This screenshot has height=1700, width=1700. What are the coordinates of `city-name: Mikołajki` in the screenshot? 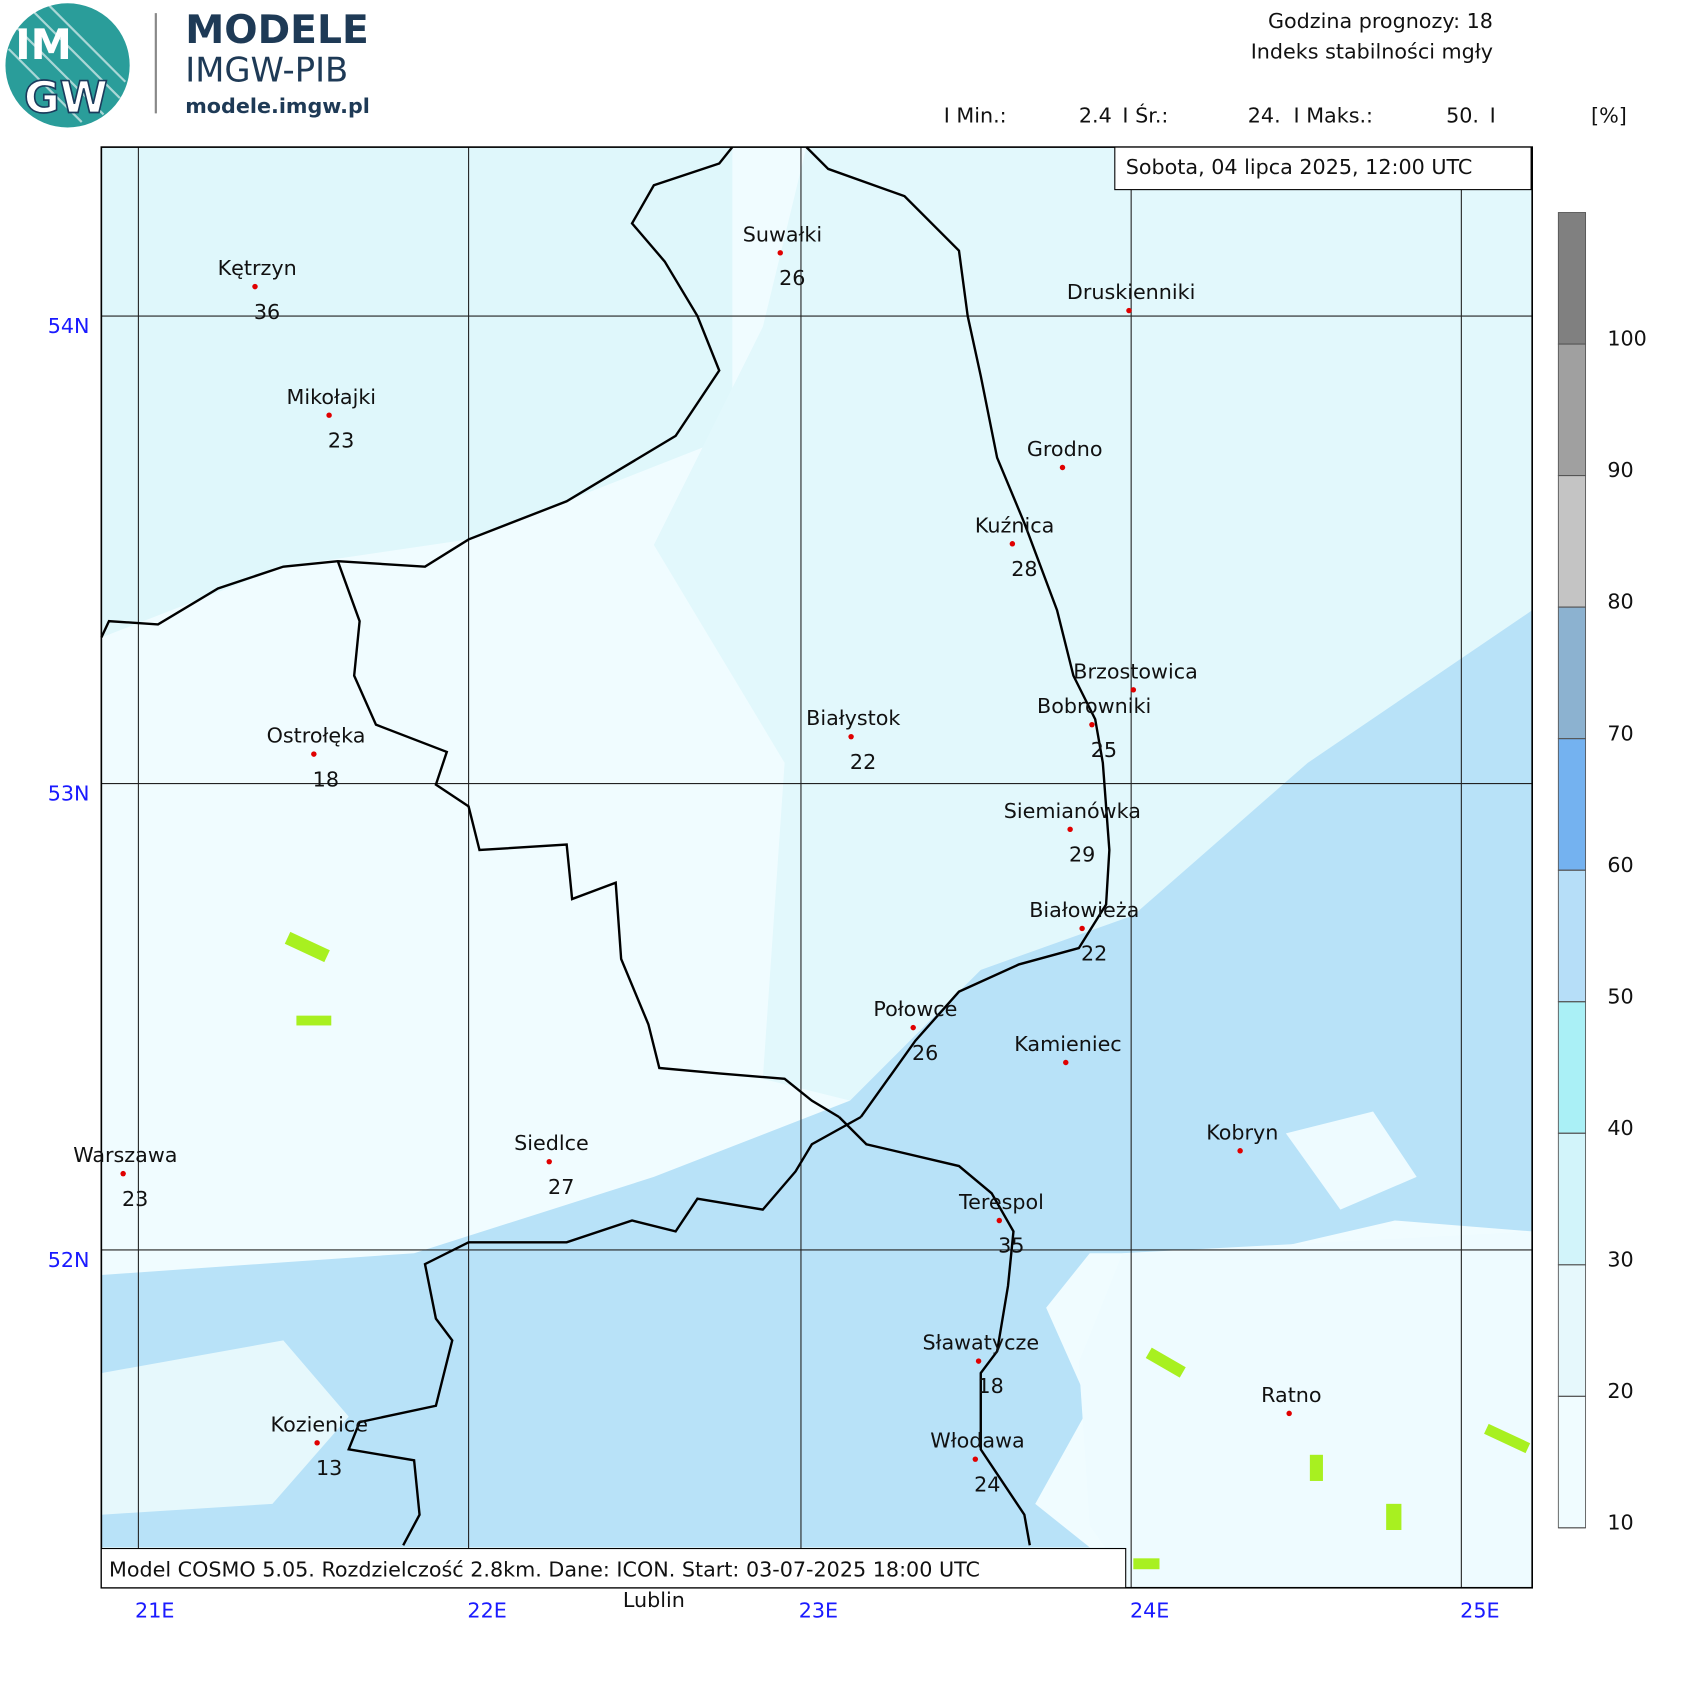 It's located at (332, 397).